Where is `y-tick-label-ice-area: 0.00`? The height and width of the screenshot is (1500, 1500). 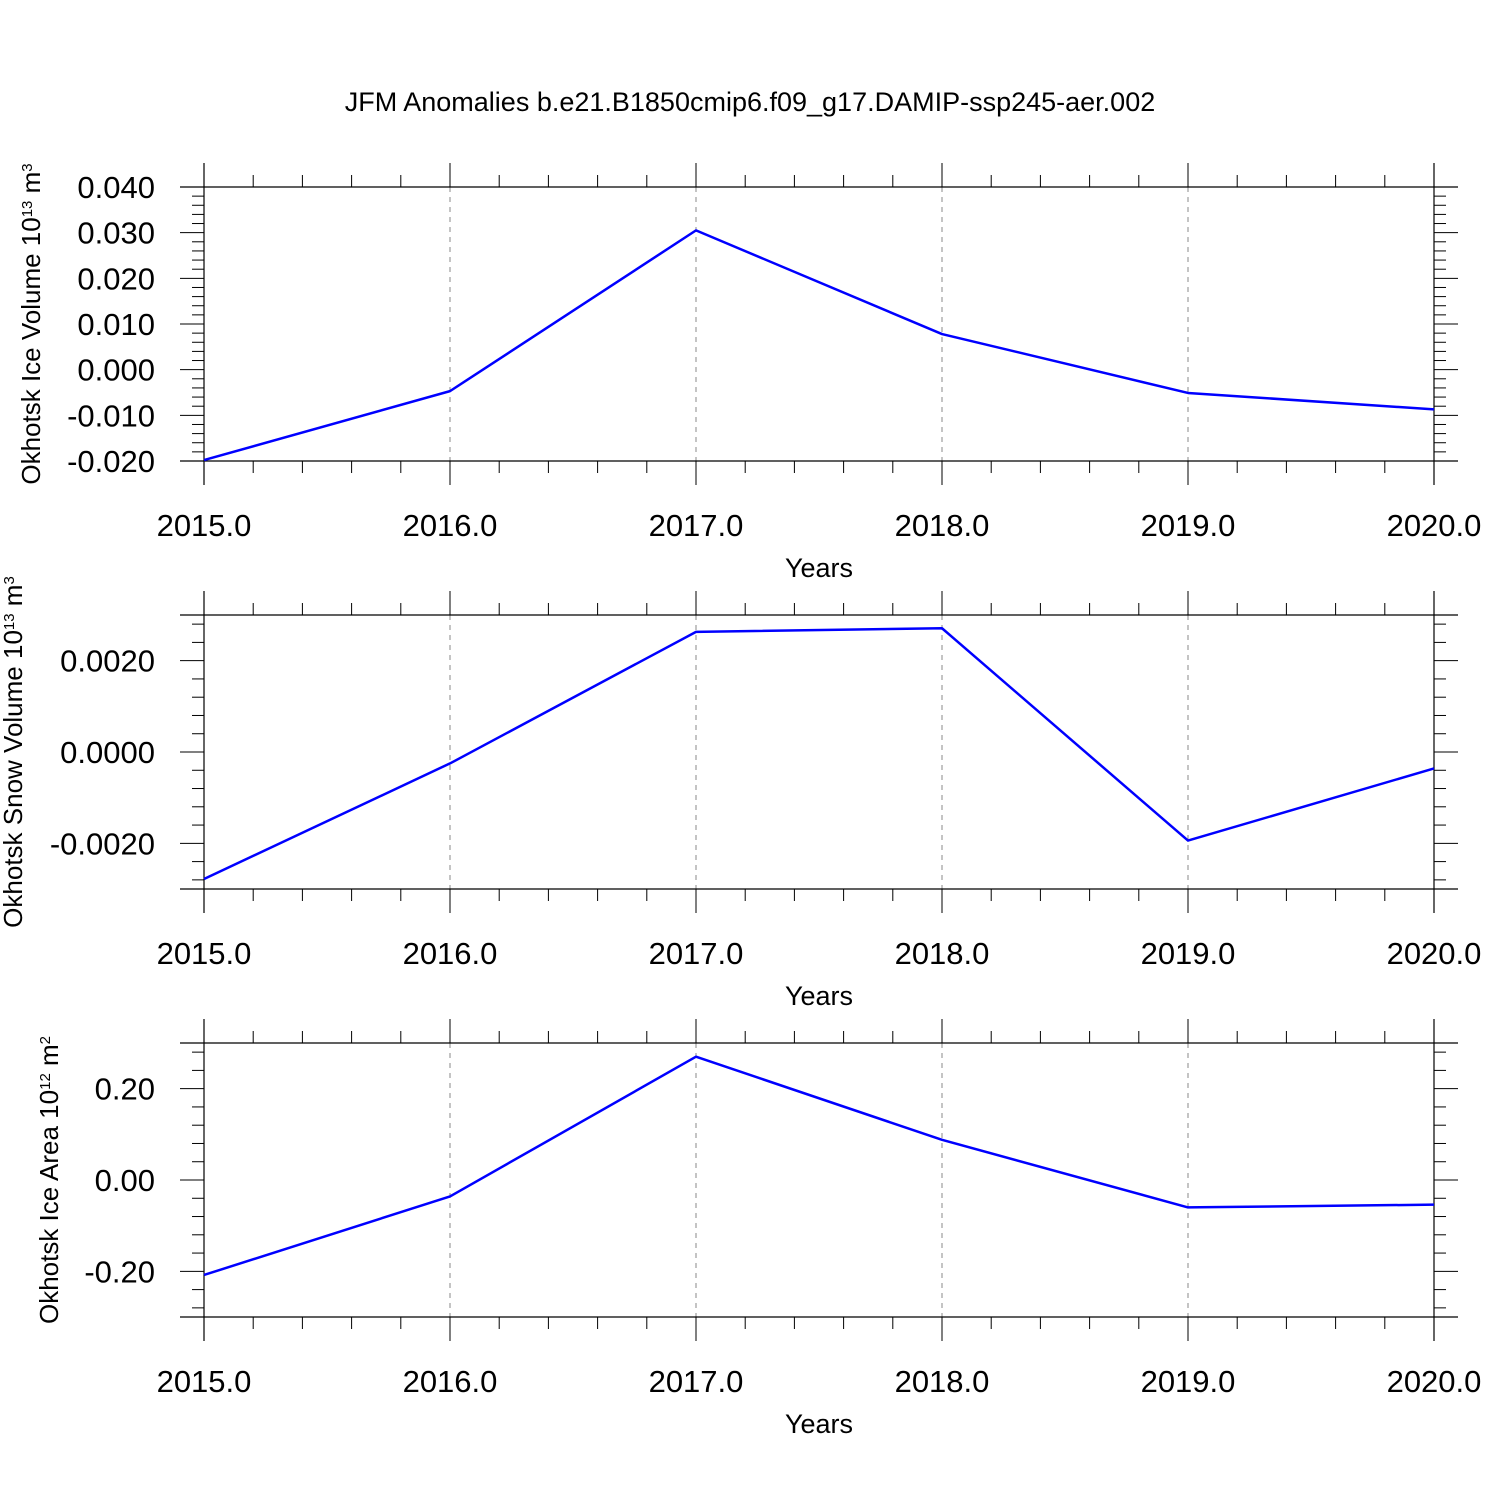
y-tick-label-ice-area: 0.00 is located at coordinates (125, 1180).